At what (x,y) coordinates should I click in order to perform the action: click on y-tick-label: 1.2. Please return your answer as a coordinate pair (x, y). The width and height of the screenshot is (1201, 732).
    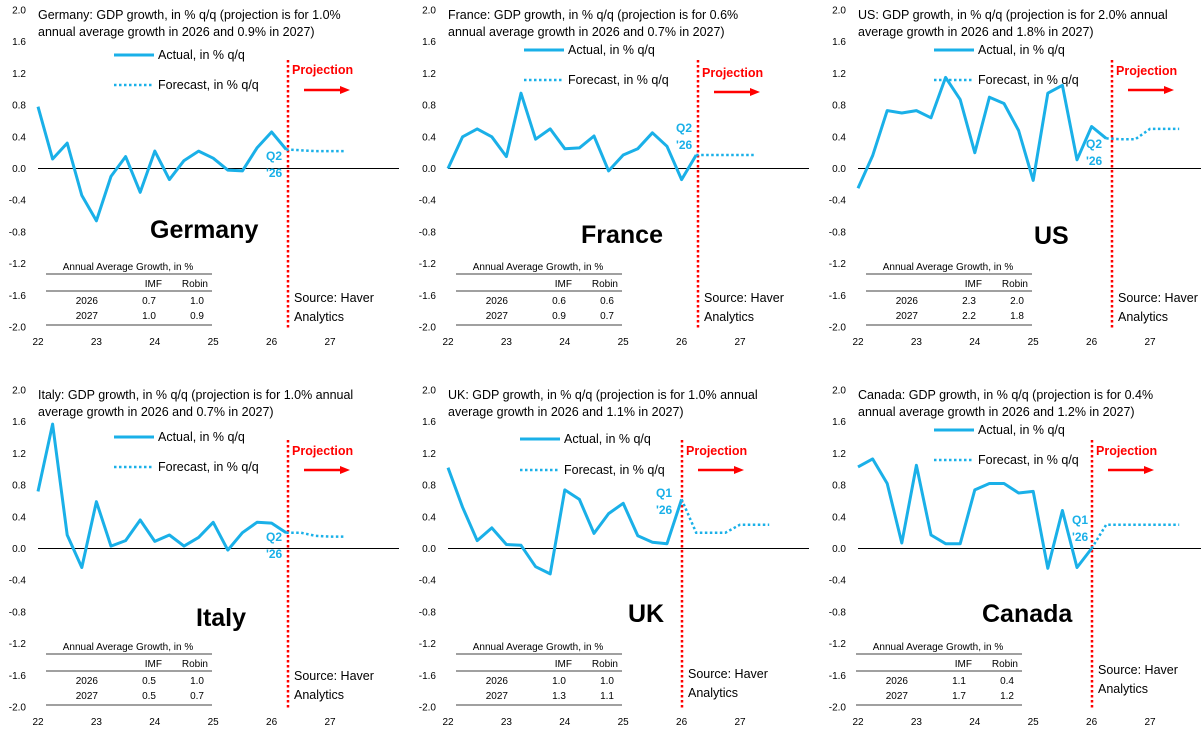
    Looking at the image, I should click on (19, 74).